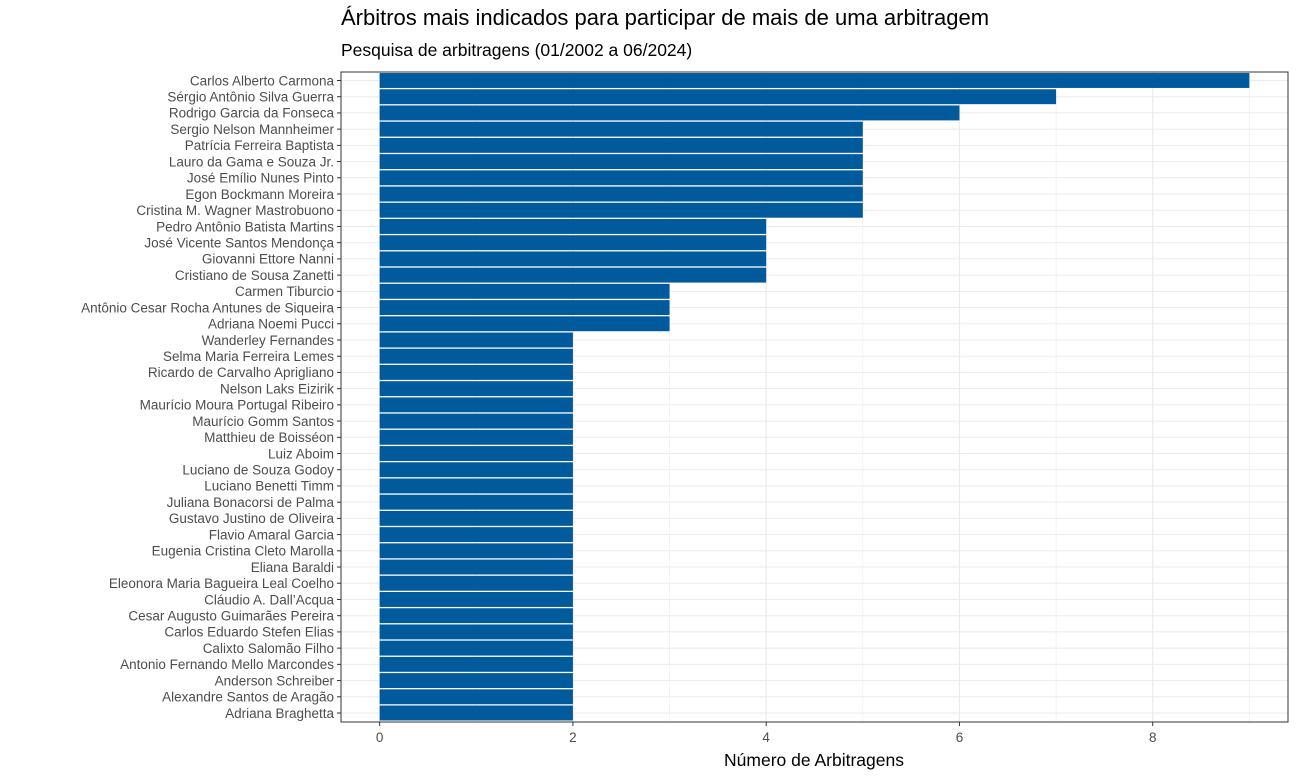 The width and height of the screenshot is (1299, 780). What do you see at coordinates (268, 259) in the screenshot?
I see `y-tick-label: Giovanni Ettore Nanni` at bounding box center [268, 259].